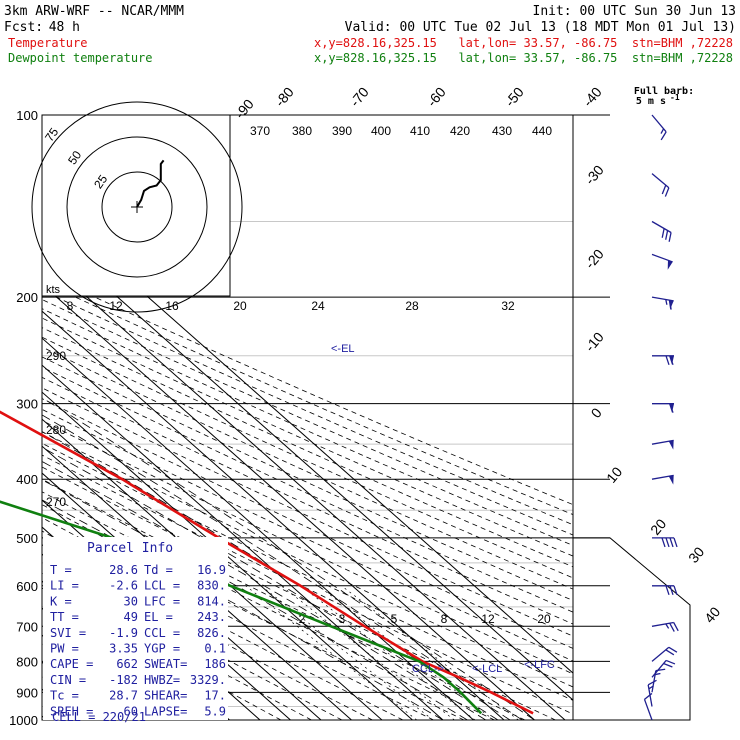 This screenshot has width=740, height=740. I want to click on hodograph-ring, so click(137, 207).